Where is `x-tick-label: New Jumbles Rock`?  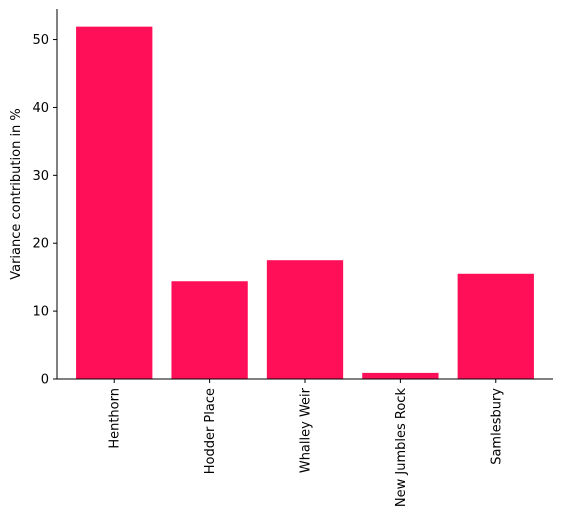 x-tick-label: New Jumbles Rock is located at coordinates (401, 448).